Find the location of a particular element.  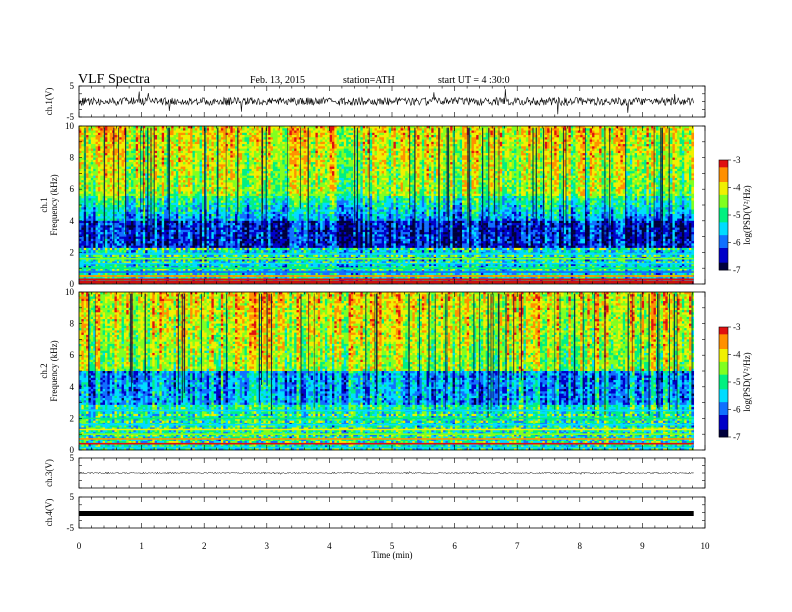

ch2-spectrogram-colorbar-tick: -7 is located at coordinates (737, 437).